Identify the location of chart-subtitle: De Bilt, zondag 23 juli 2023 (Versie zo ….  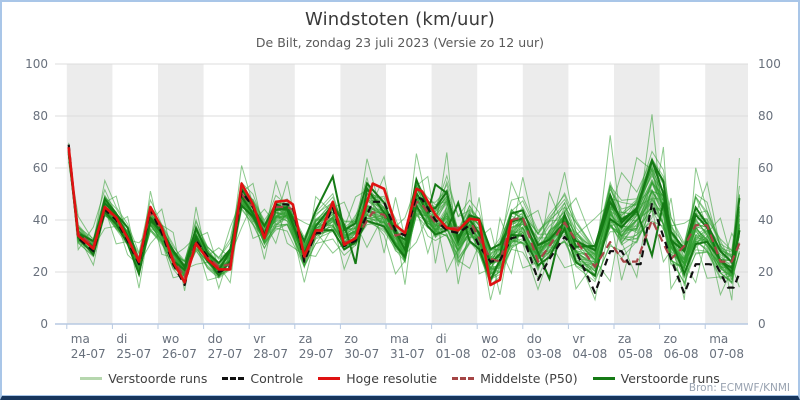
(400, 42).